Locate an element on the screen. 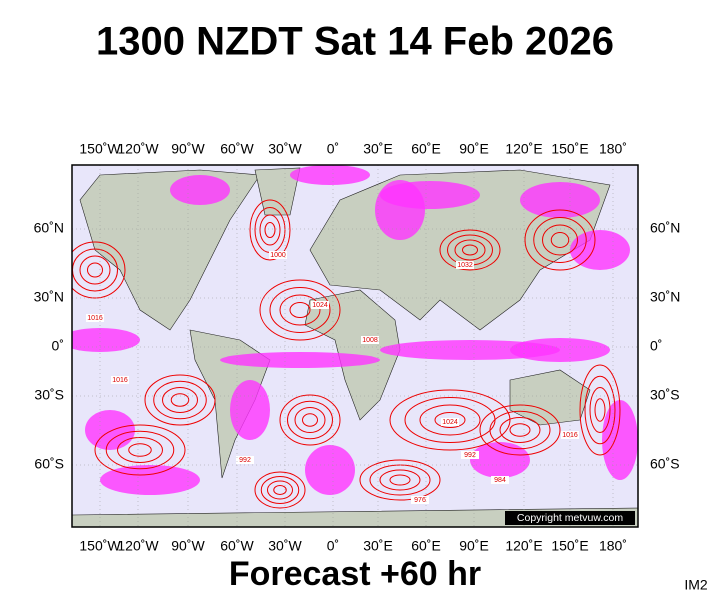  isobar-label: 976 is located at coordinates (420, 500).